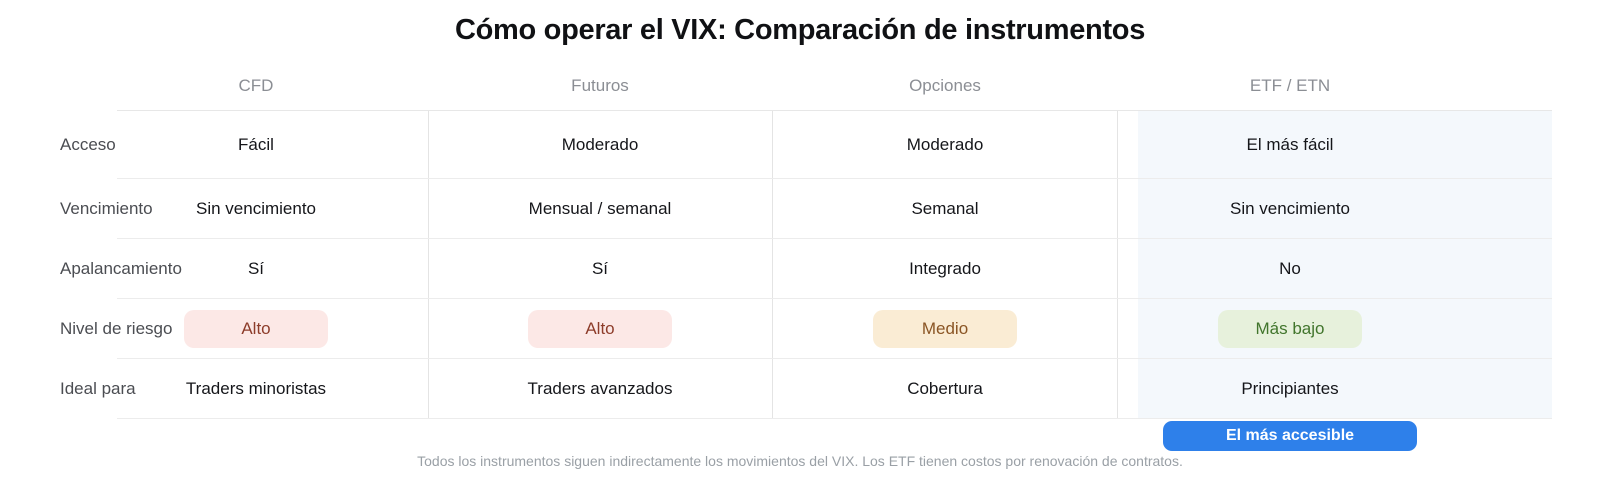 Image resolution: width=1600 pixels, height=484 pixels. I want to click on row-label: Nivel de riesgo, so click(116, 328).